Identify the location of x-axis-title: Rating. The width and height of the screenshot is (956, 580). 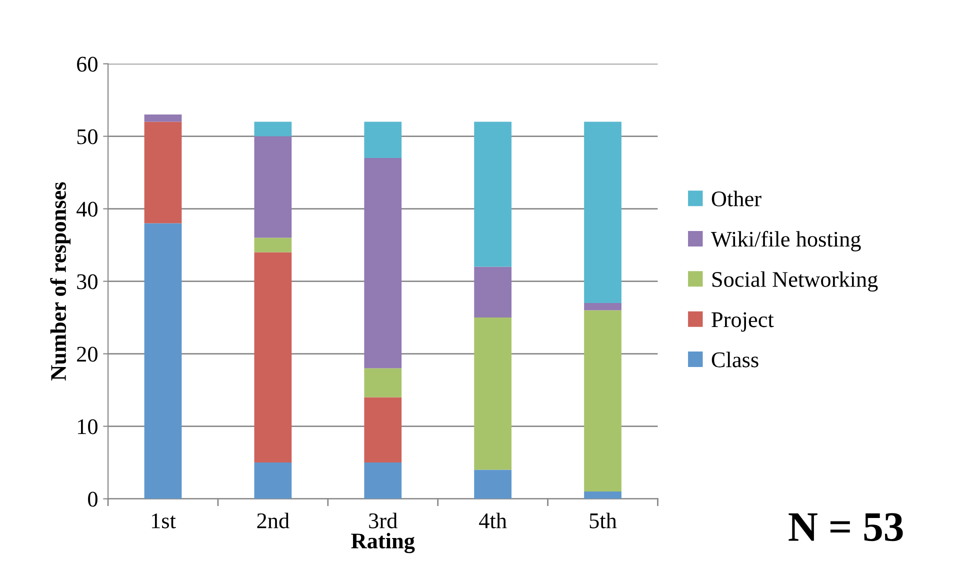
(383, 543).